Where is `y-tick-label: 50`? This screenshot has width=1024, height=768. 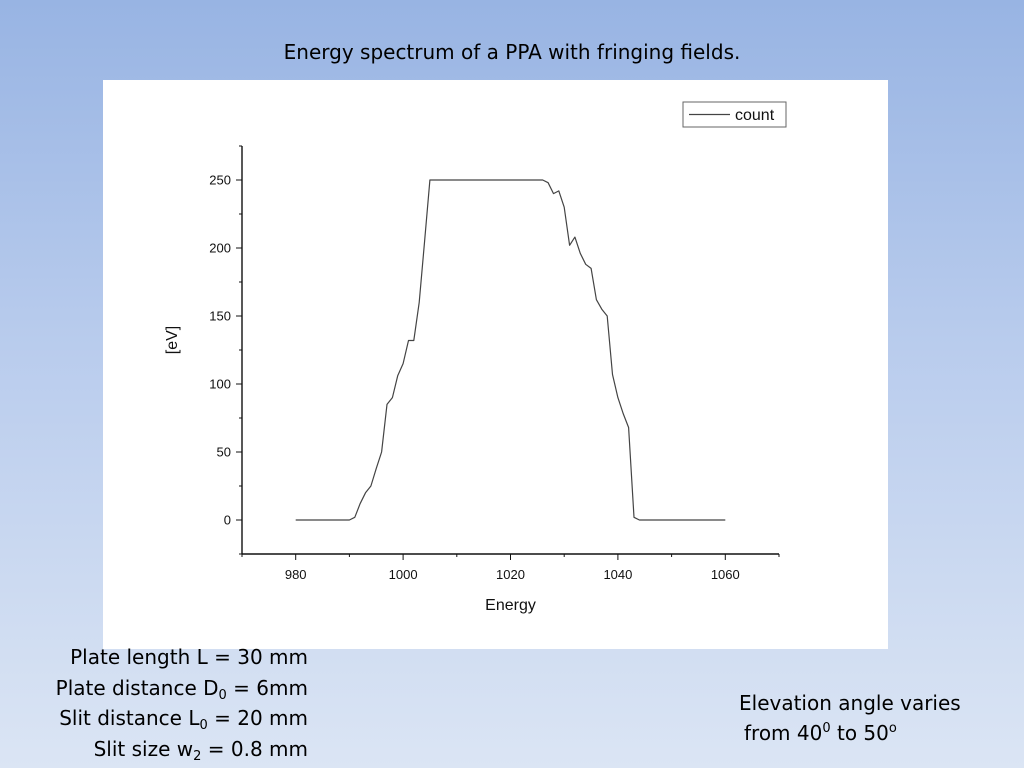 y-tick-label: 50 is located at coordinates (224, 452).